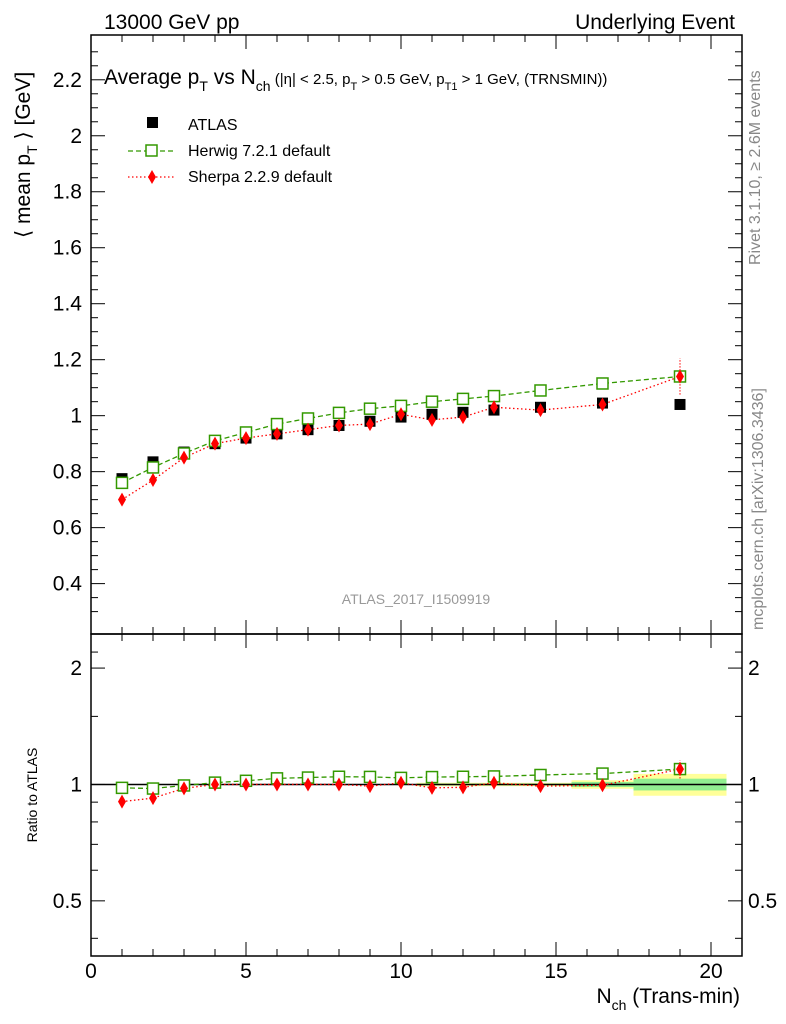 This screenshot has width=786, height=1024. I want to click on series-ratio, so click(401, 784).